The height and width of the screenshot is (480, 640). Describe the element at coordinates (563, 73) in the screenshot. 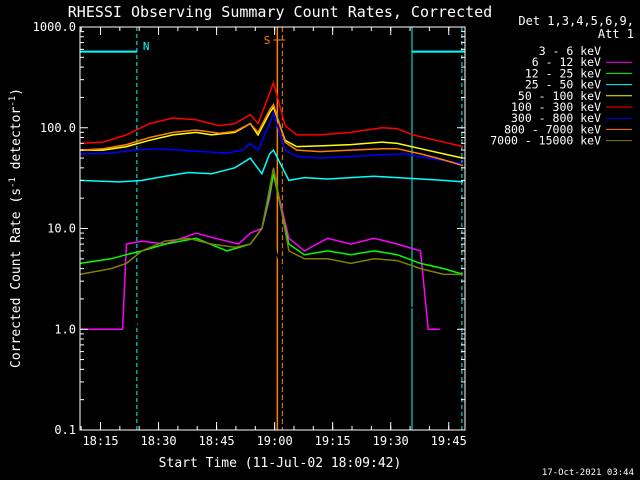

I see `legend-entry-label: 12 - 25 keV` at that location.